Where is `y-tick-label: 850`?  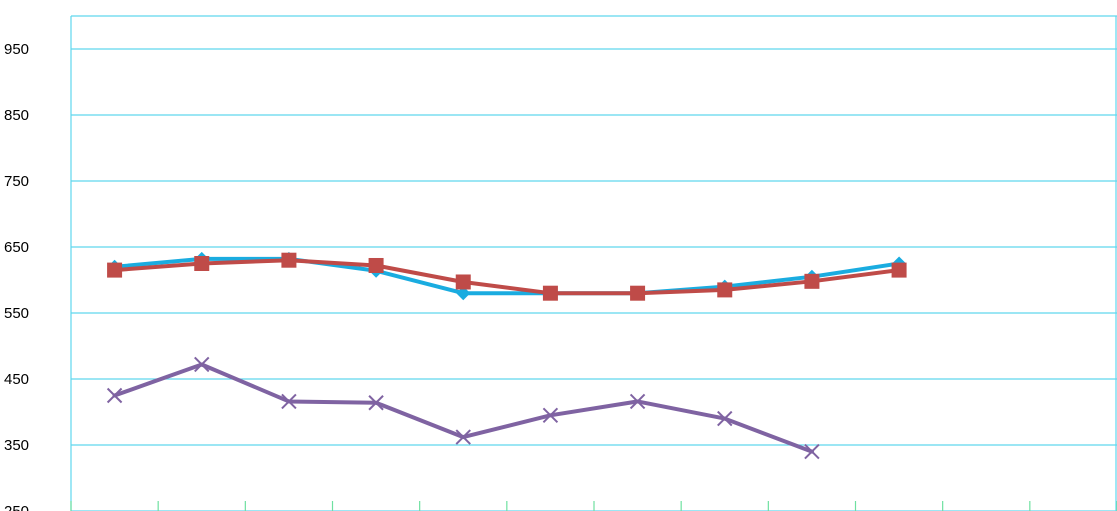 y-tick-label: 850 is located at coordinates (16, 115).